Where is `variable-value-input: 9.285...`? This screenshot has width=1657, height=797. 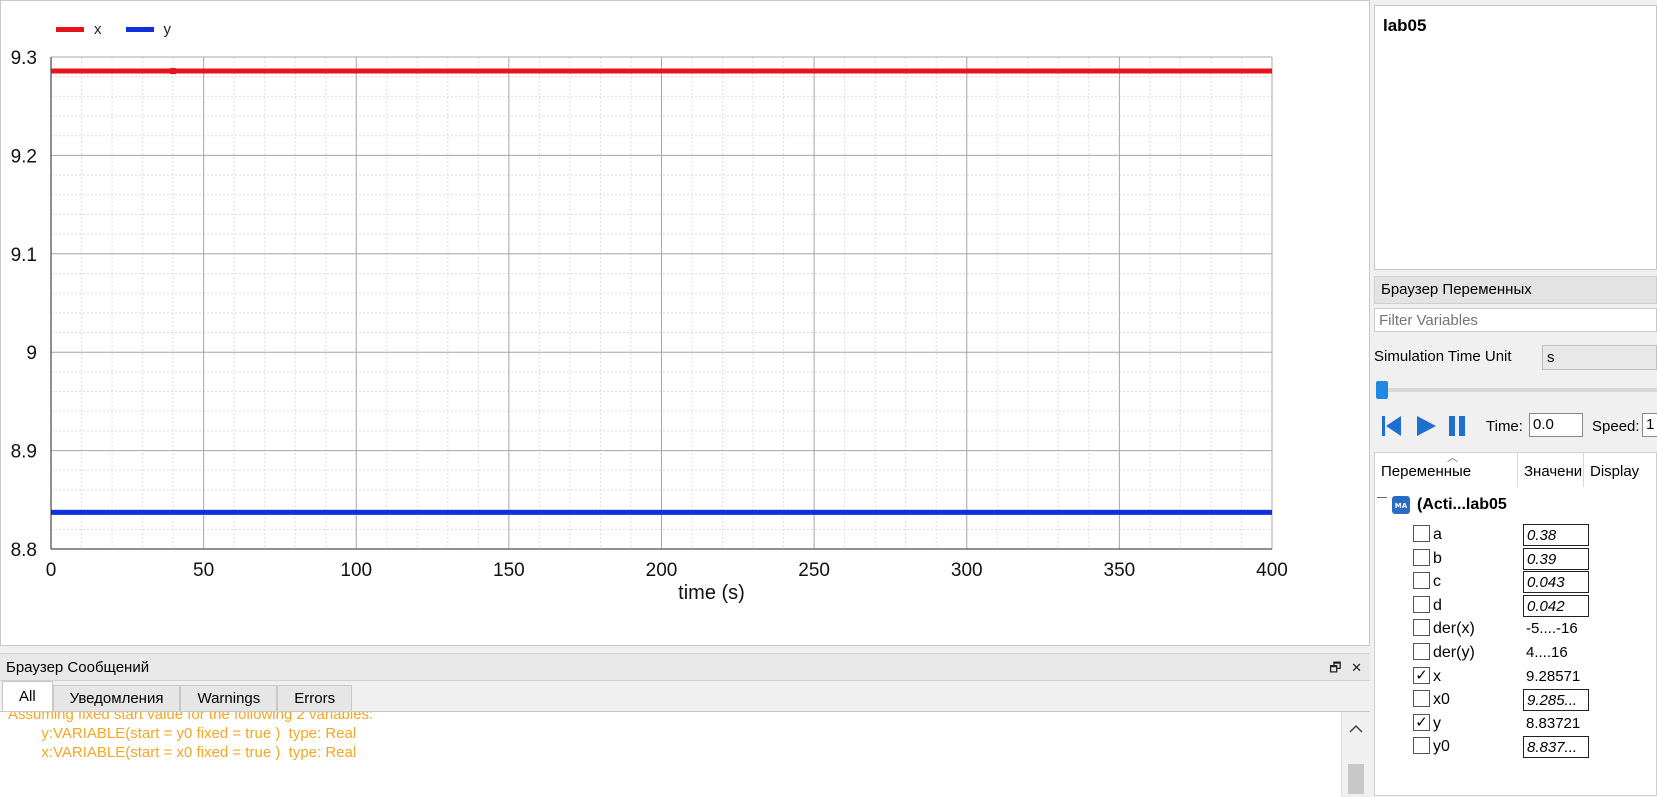 variable-value-input: 9.285... is located at coordinates (1556, 700).